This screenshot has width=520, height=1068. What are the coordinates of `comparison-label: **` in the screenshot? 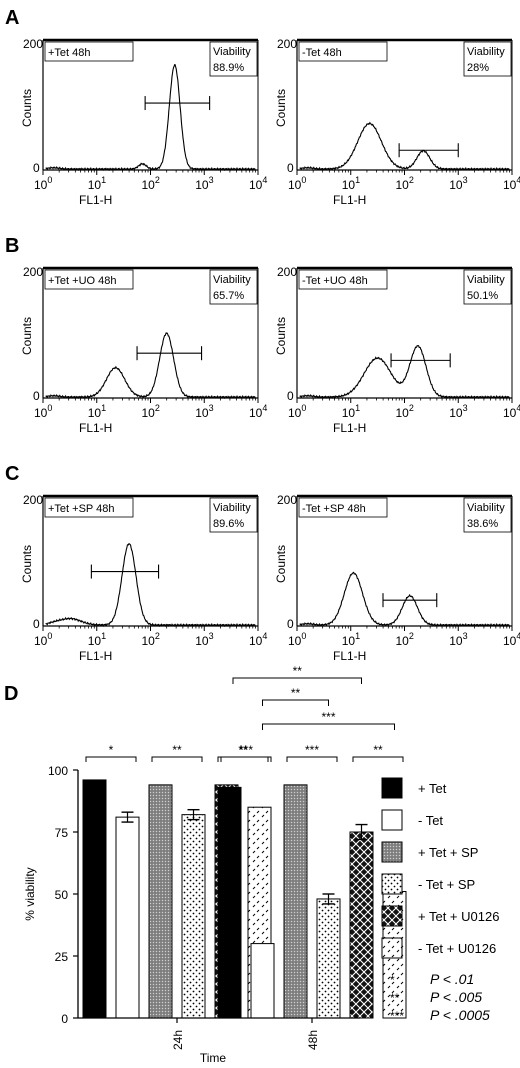 It's located at (298, 671).